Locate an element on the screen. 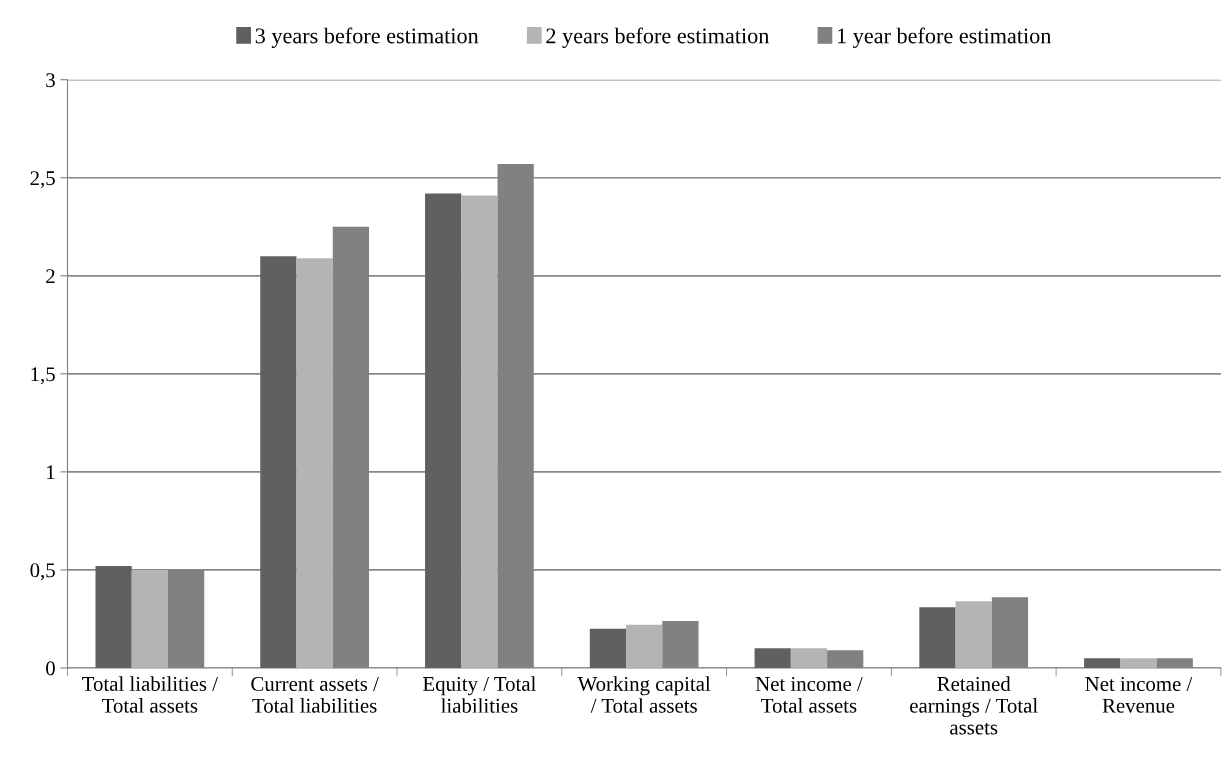 The image size is (1227, 774). x-tick-label: Retained earnings / Total assets is located at coordinates (974, 705).